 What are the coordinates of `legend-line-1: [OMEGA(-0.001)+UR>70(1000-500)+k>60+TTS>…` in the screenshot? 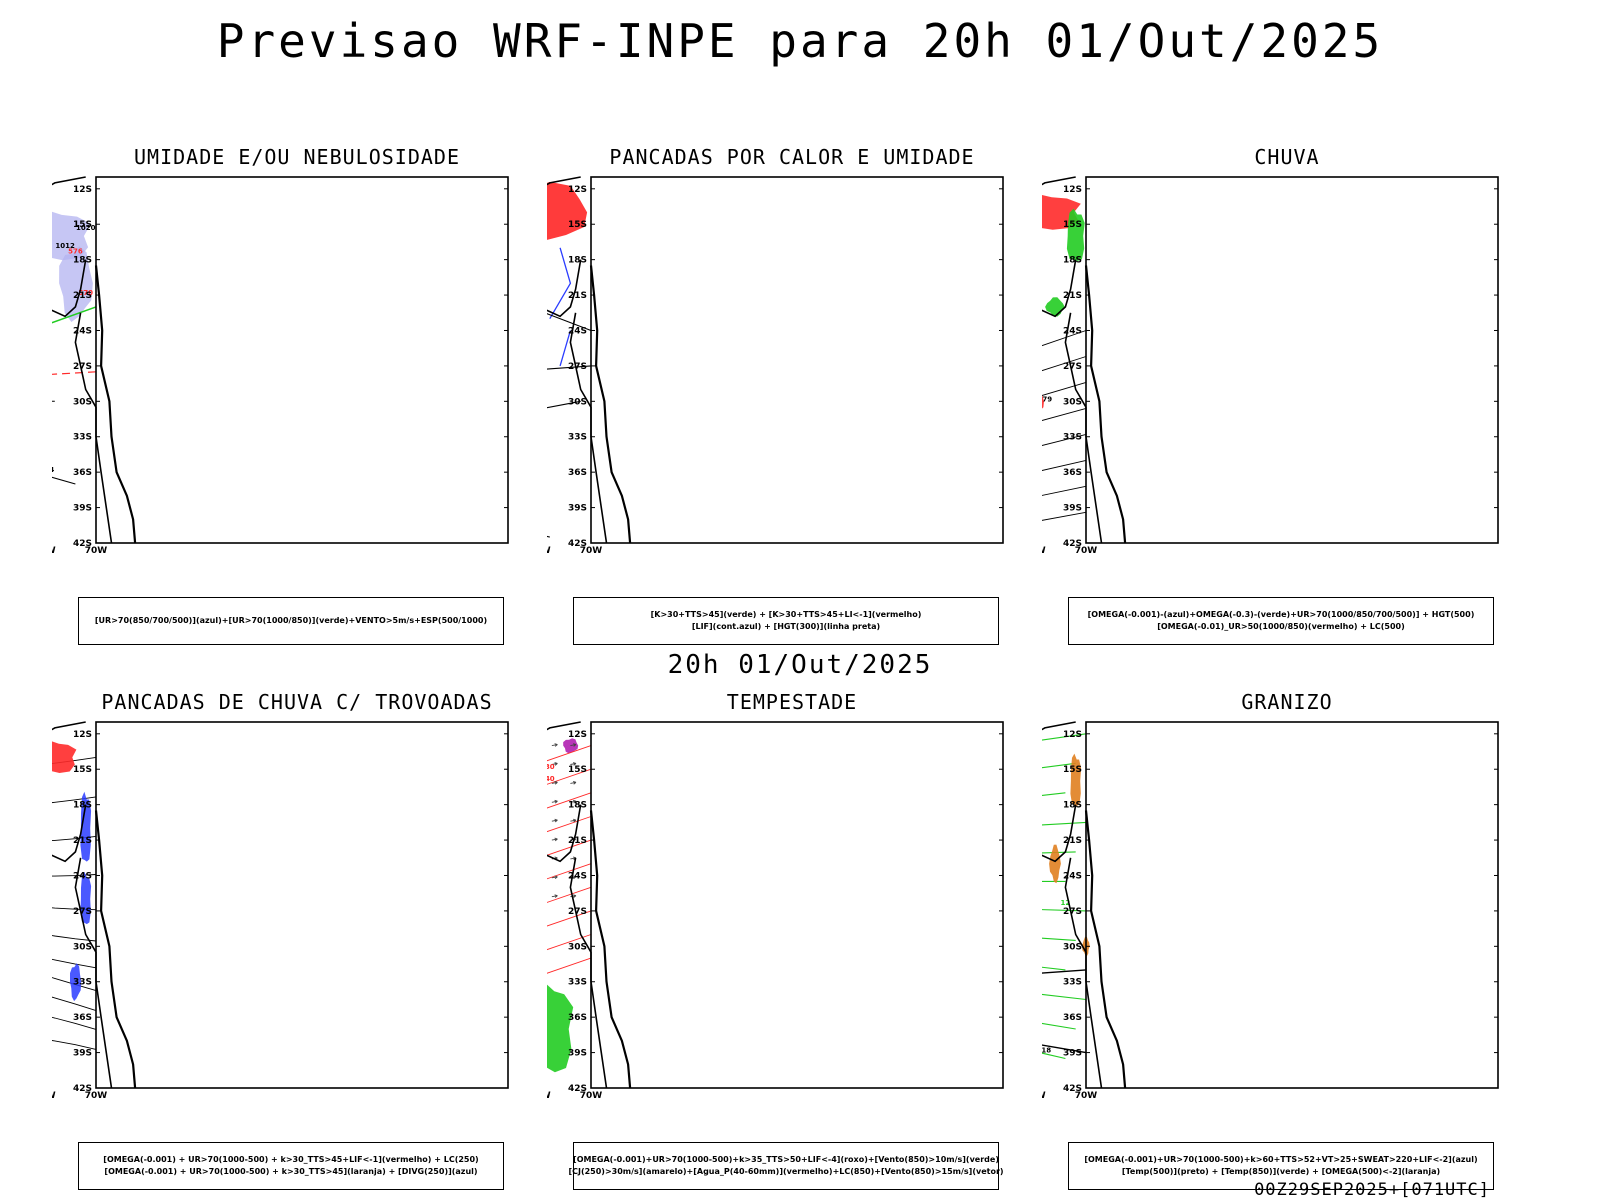 It's located at (1281, 1159).